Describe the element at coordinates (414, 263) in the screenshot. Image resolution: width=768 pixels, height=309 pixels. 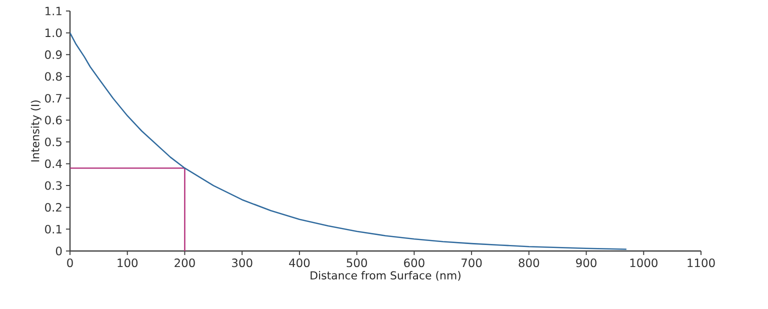
I see `x-tick-label: 600` at that location.